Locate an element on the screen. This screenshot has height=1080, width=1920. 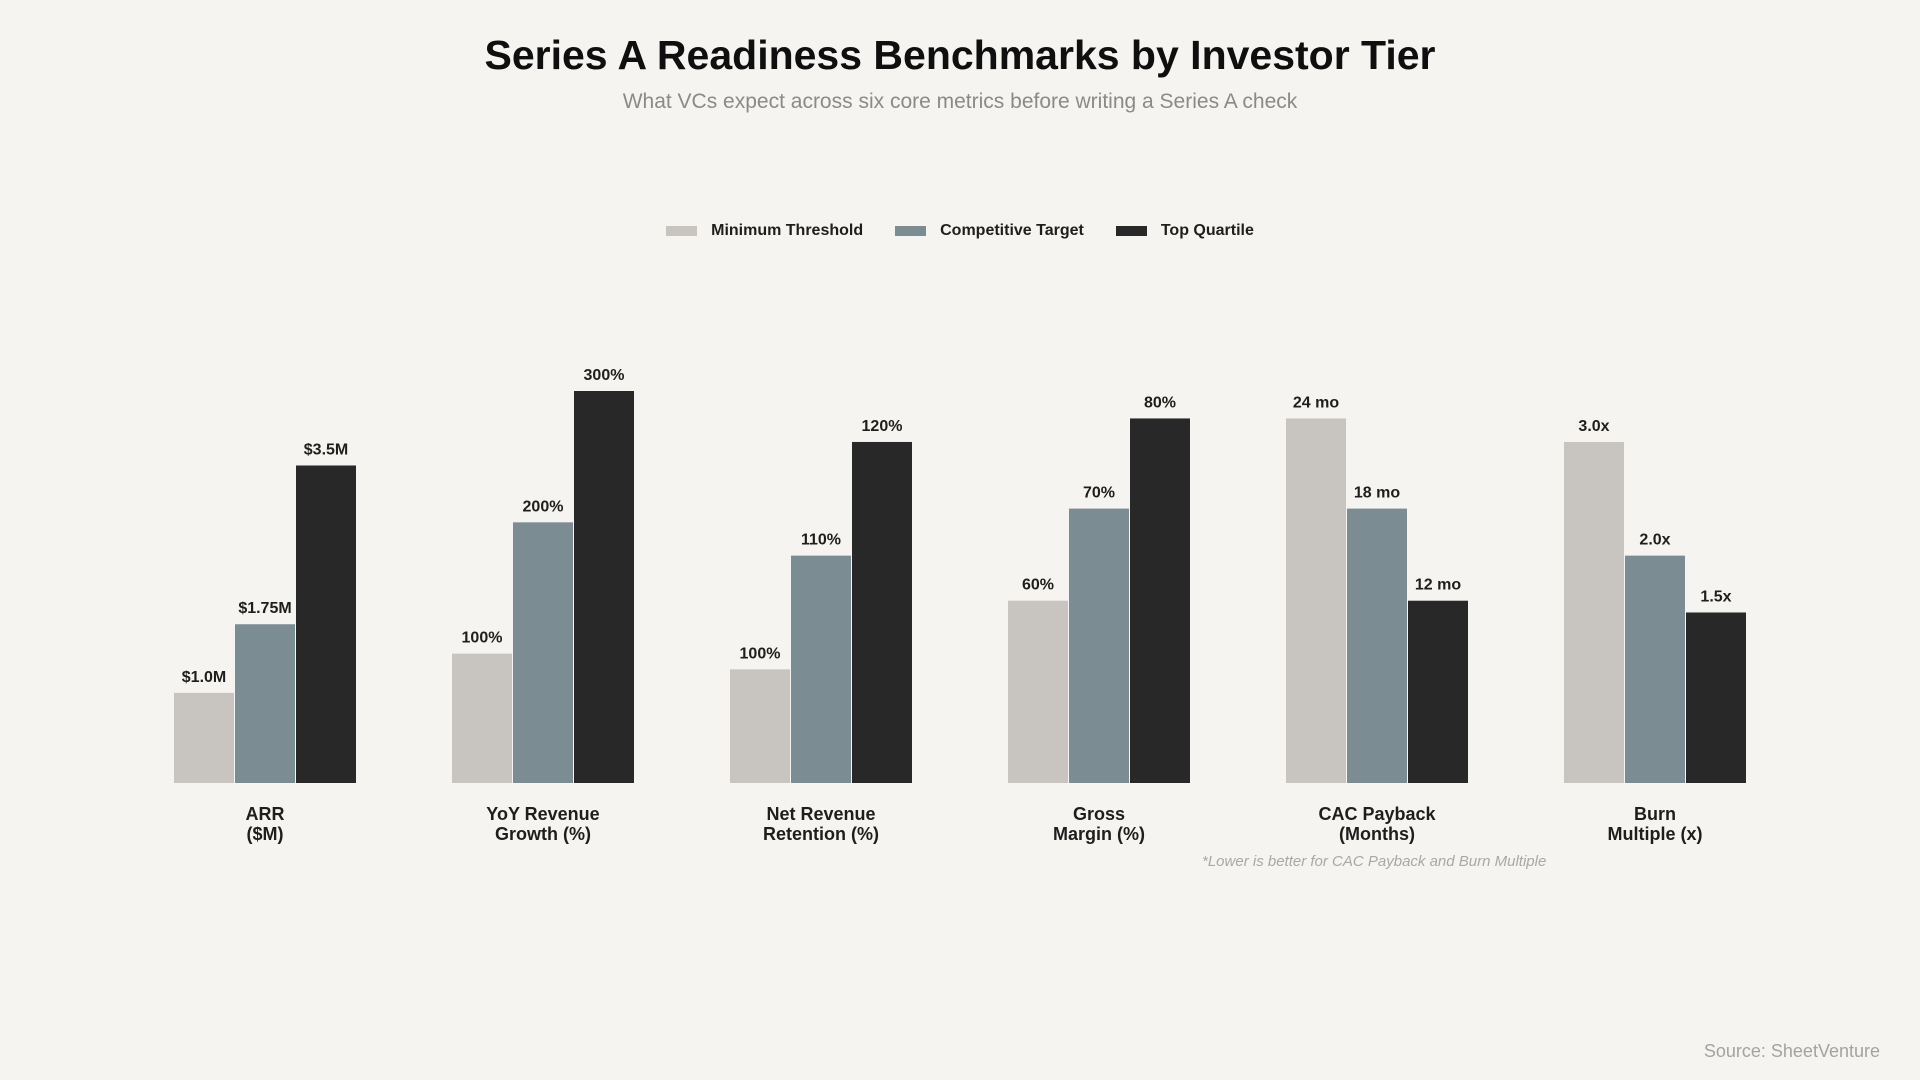
bar-value-label: 110% is located at coordinates (821, 540).